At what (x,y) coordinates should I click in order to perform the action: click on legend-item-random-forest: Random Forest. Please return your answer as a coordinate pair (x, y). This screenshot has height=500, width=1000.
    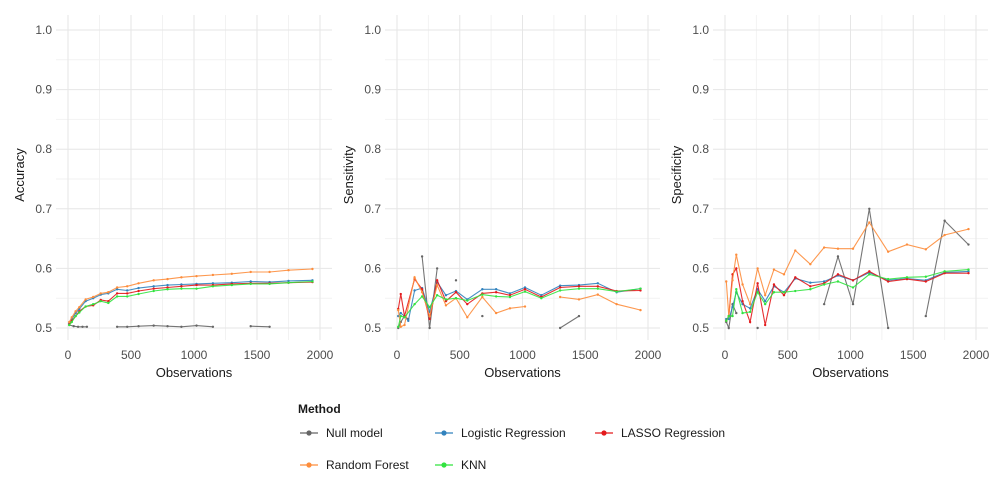
    Looking at the image, I should click on (353, 465).